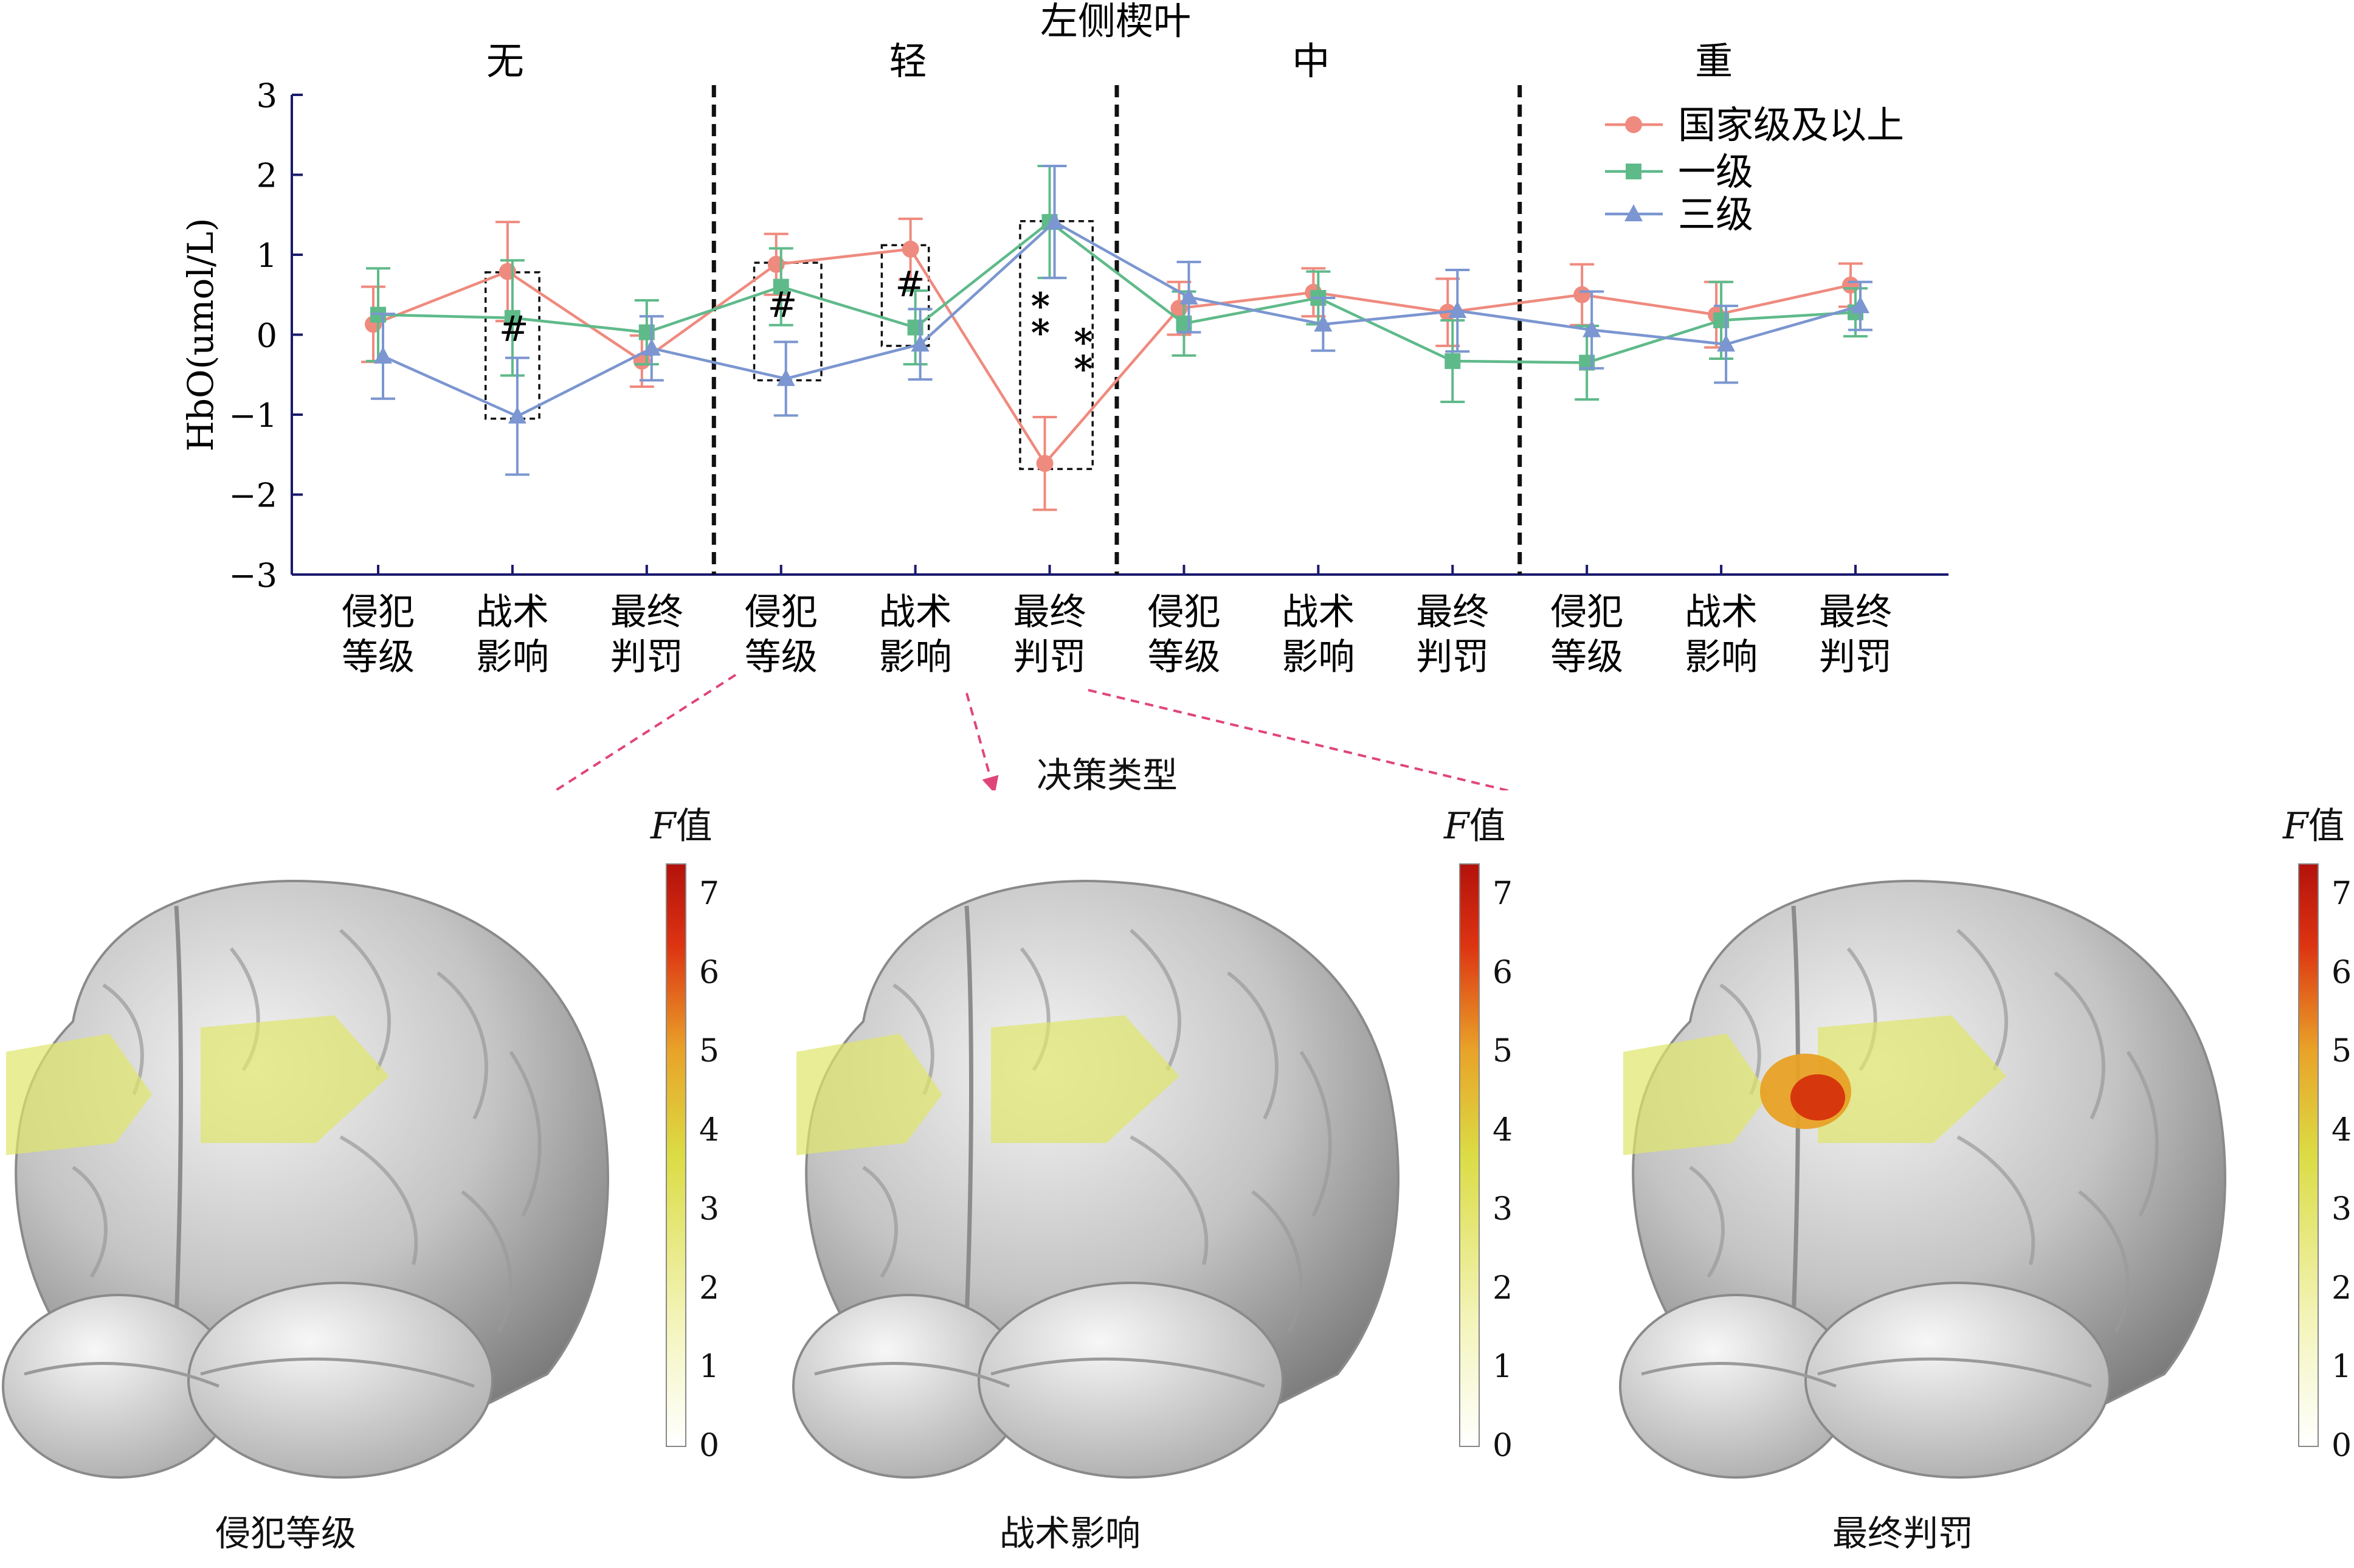 This screenshot has height=1568, width=2354. What do you see at coordinates (267, 336) in the screenshot?
I see `y-tick-label: 0` at bounding box center [267, 336].